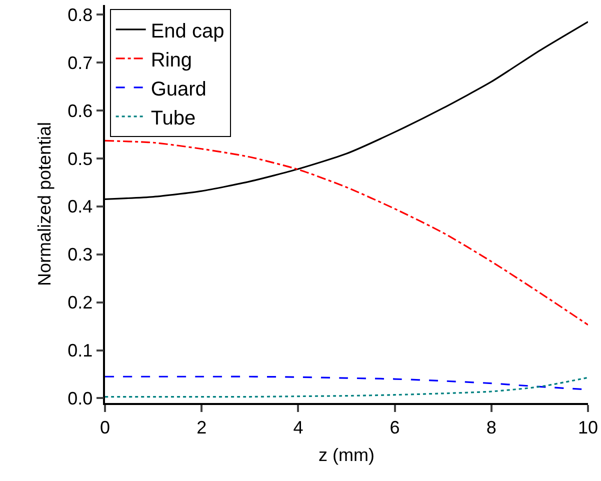 This screenshot has height=481, width=601. What do you see at coordinates (201, 427) in the screenshot?
I see `x-tick-label: 2` at bounding box center [201, 427].